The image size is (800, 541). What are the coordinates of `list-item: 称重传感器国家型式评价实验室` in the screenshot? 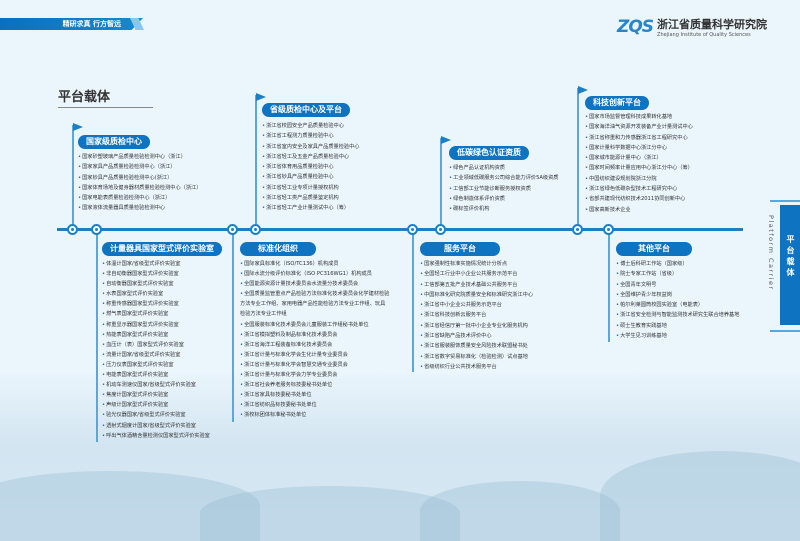 It's located at (156, 304).